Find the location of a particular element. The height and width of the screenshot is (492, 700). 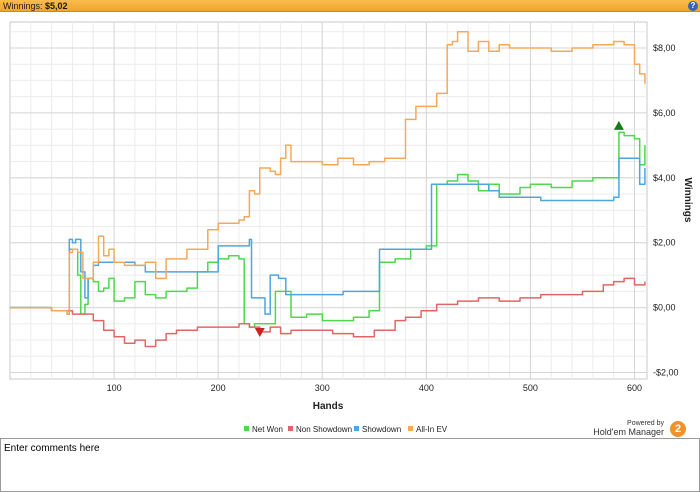

powered-by-branding: Powered by Hold'em Manager 2 is located at coordinates (626, 429).